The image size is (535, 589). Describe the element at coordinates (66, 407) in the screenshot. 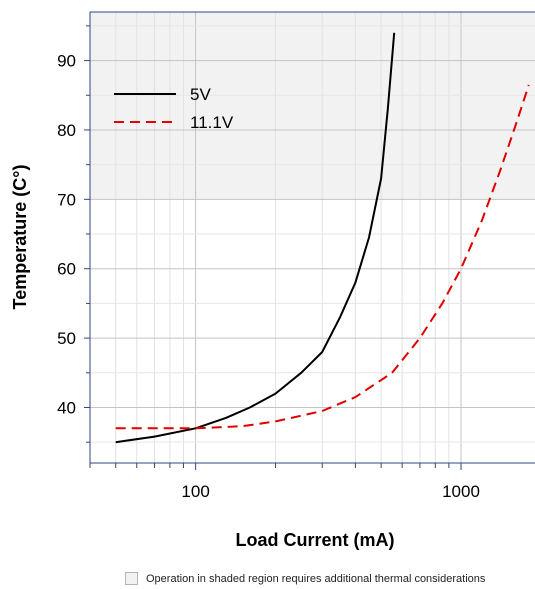

I see `y-tick-label: 40` at that location.